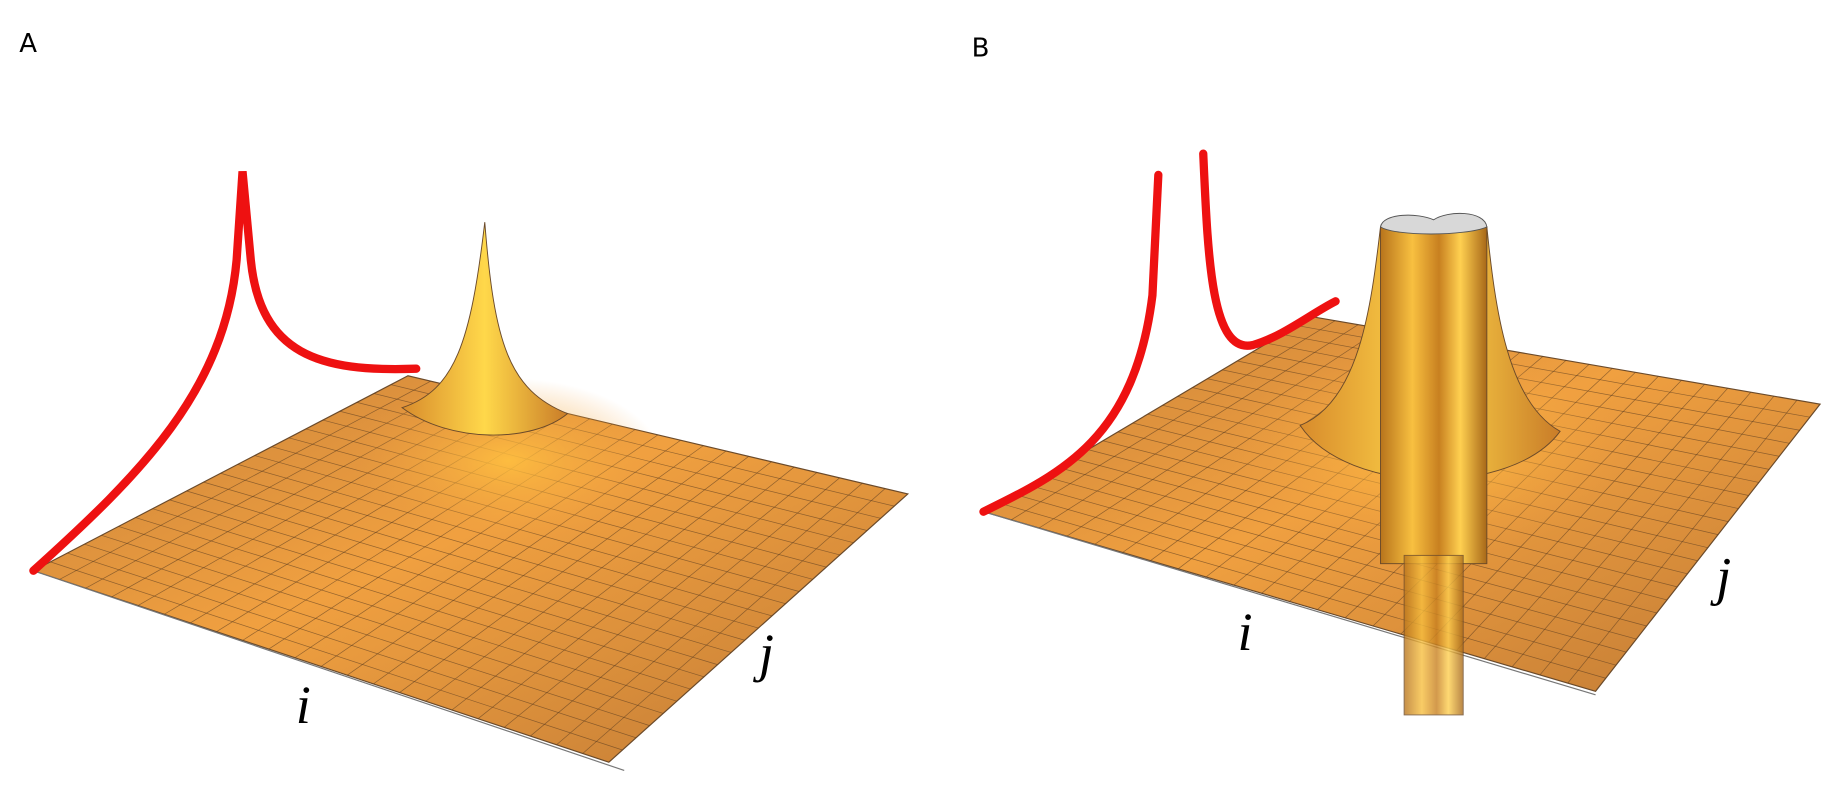 The width and height of the screenshot is (1844, 787). Describe the element at coordinates (1434, 395) in the screenshot. I see `singular-tube` at that location.